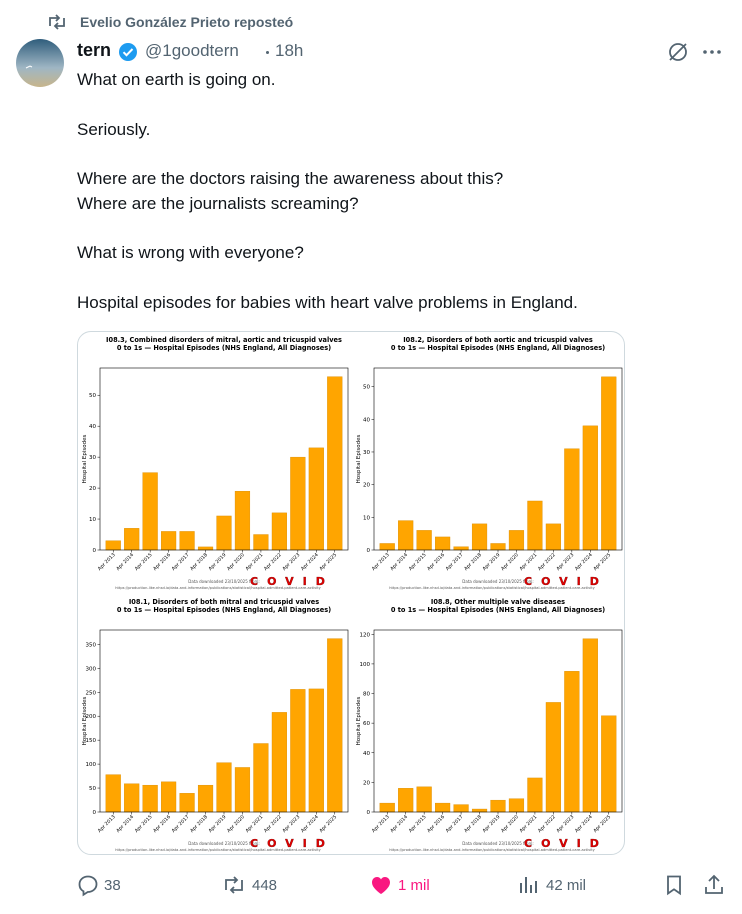 This screenshot has width=742, height=914. Describe the element at coordinates (529, 885) in the screenshot. I see `views-icon` at that location.